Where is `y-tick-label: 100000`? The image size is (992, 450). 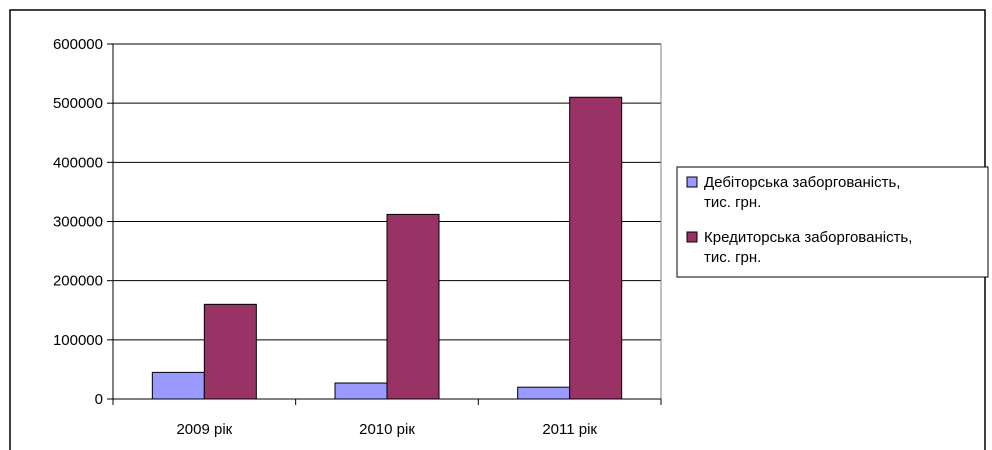 y-tick-label: 100000 is located at coordinates (78, 340).